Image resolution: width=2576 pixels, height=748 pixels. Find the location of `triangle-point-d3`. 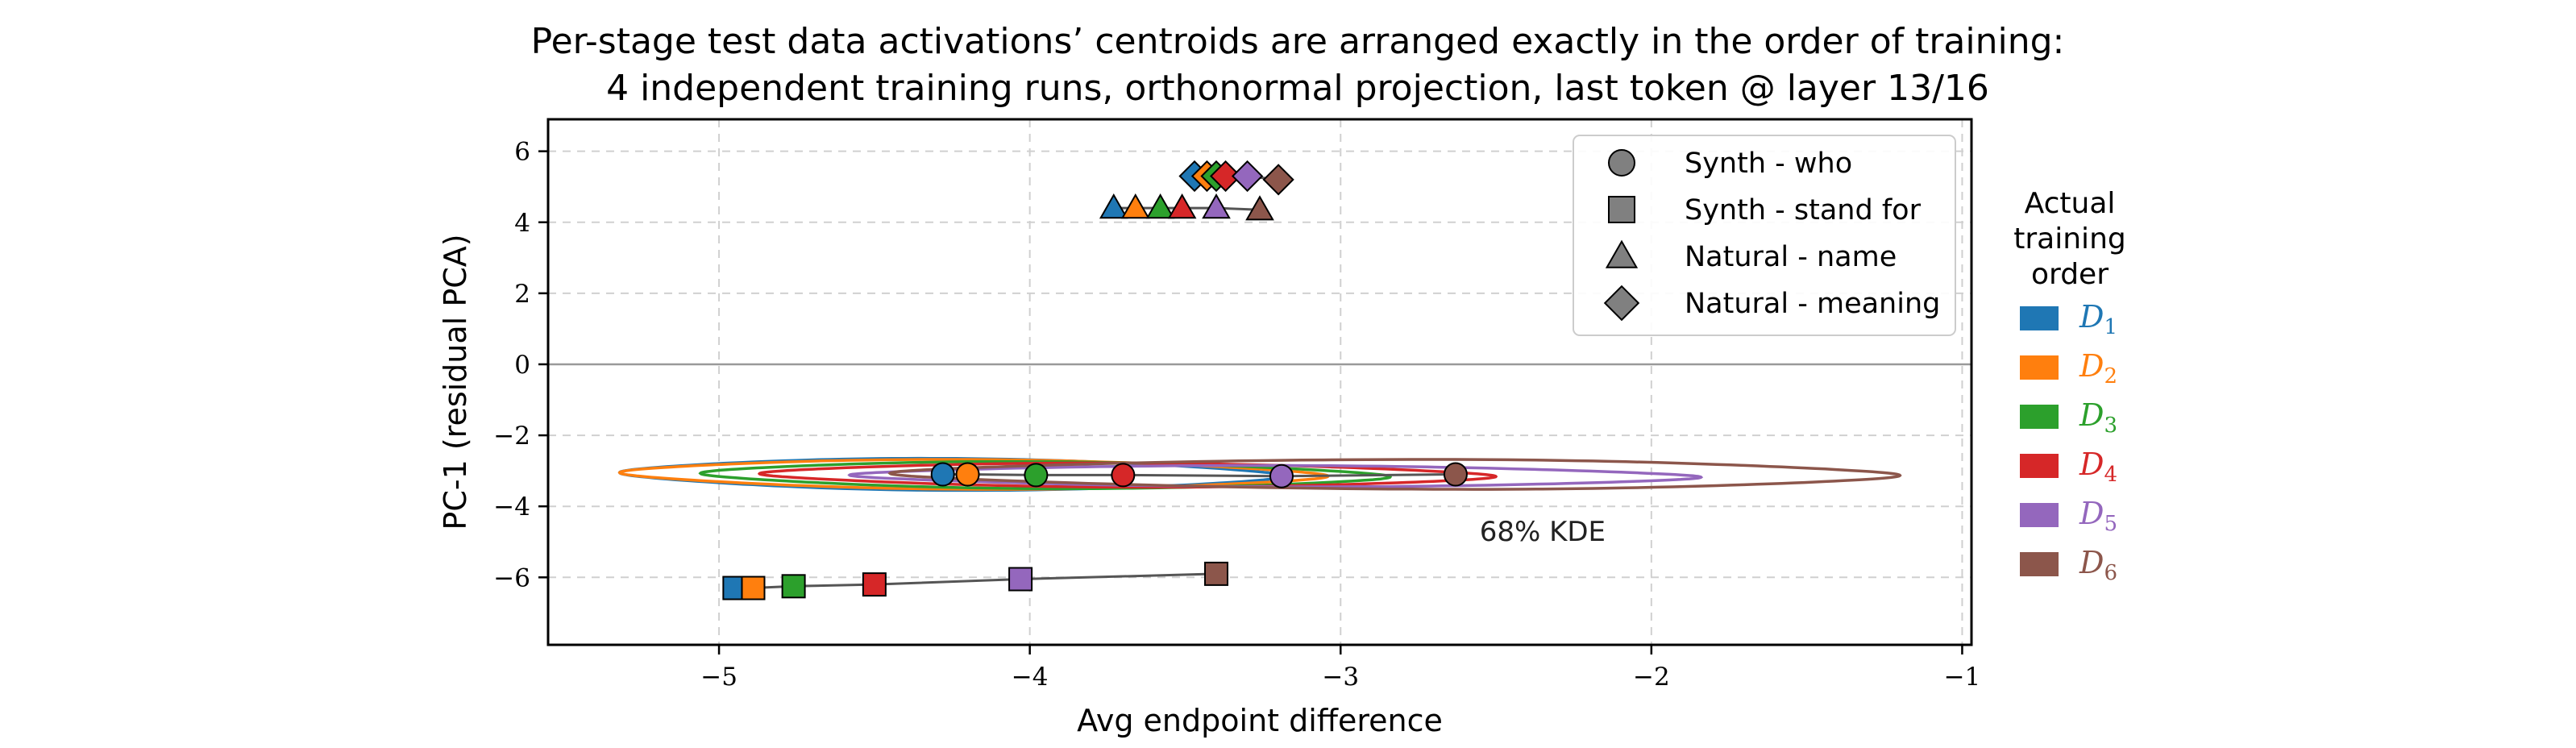

triangle-point-d3 is located at coordinates (1160, 206).